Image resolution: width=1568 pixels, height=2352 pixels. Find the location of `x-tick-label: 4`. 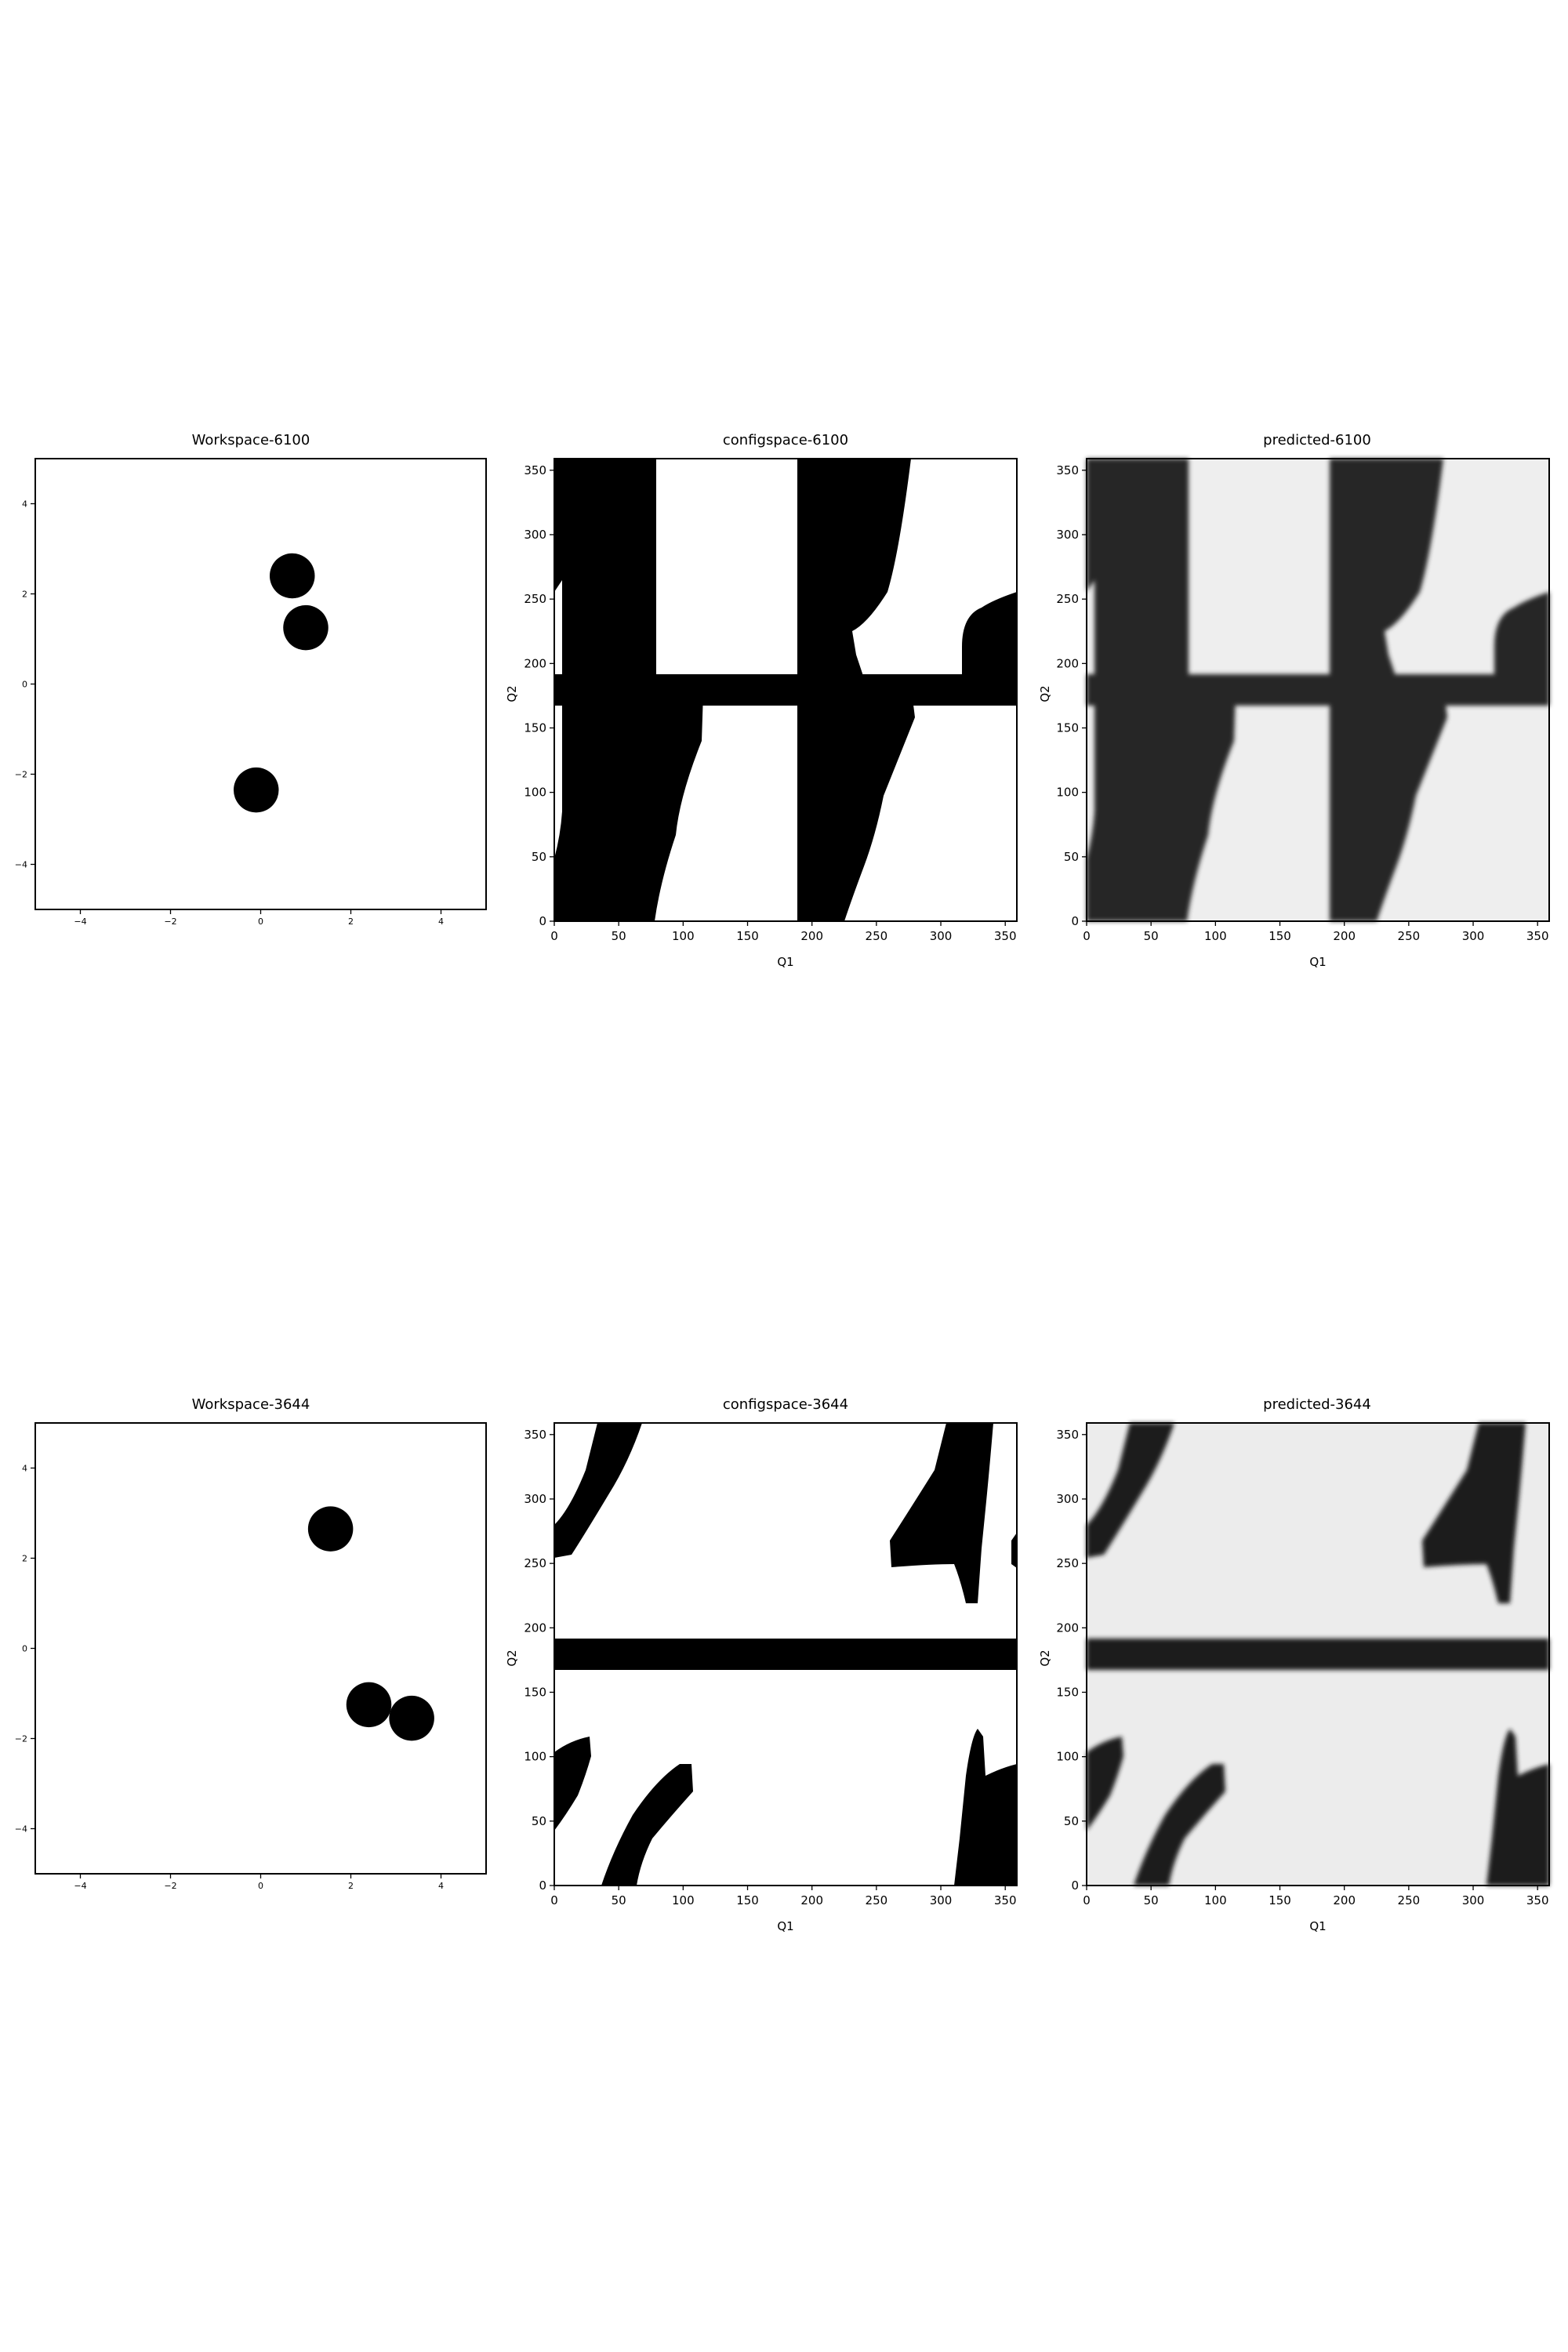

x-tick-label: 4 is located at coordinates (441, 922).